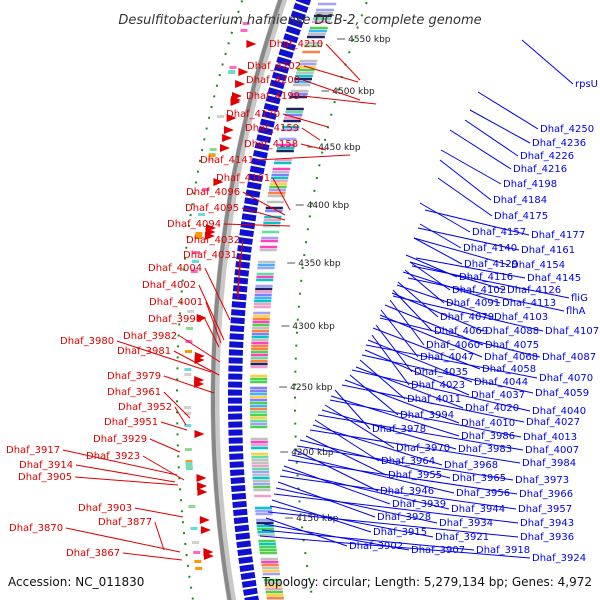 Image resolution: width=600 pixels, height=600 pixels. What do you see at coordinates (311, 388) in the screenshot?
I see `kbp-tick-label: 4250 kbp` at bounding box center [311, 388].